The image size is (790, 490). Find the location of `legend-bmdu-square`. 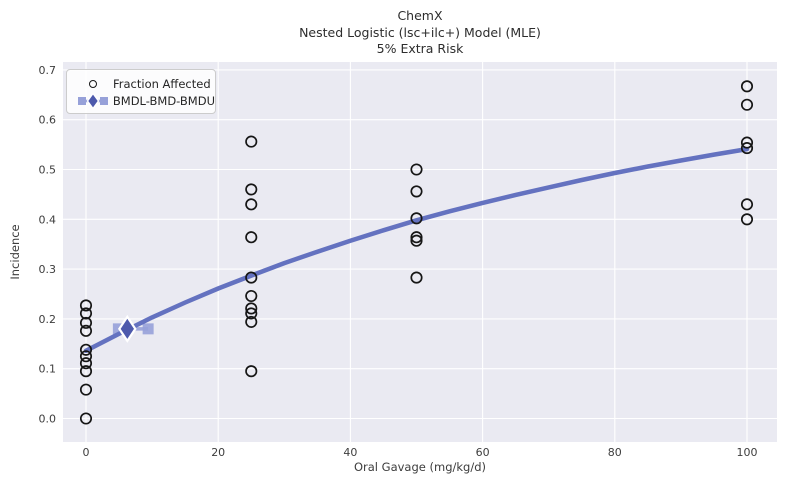

legend-bmdu-square is located at coordinates (103, 100).